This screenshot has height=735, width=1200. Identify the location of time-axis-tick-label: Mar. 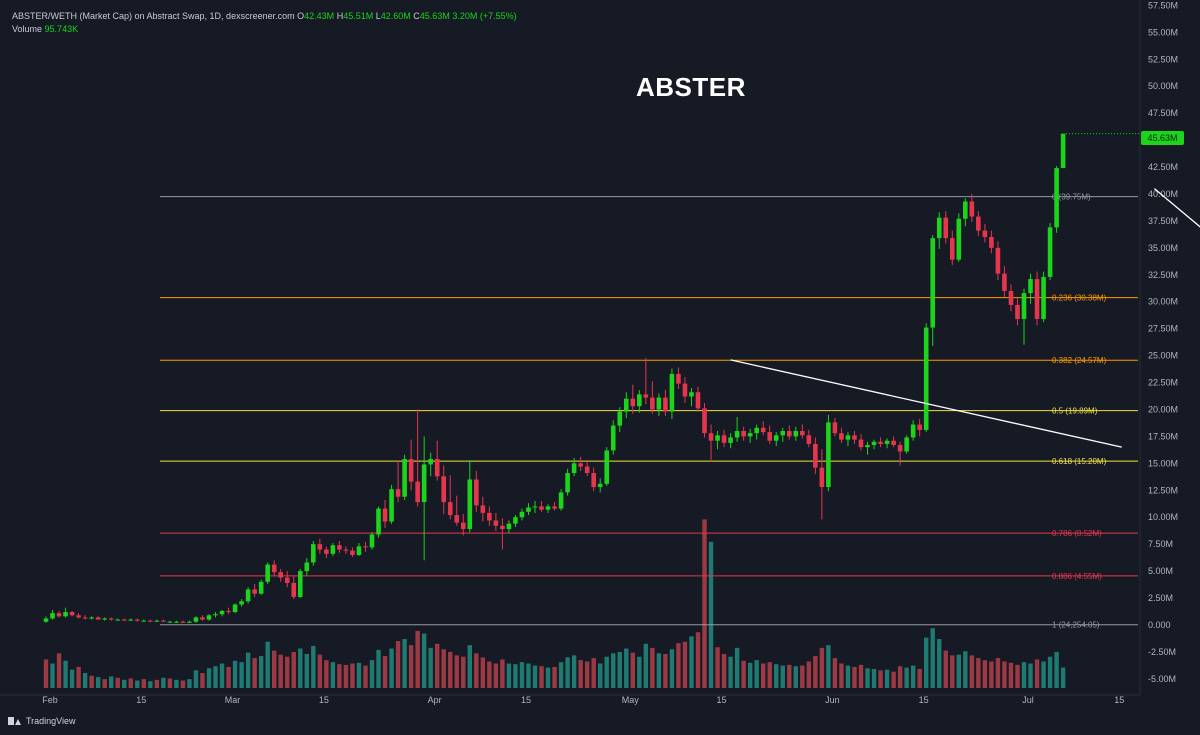
(233, 700).